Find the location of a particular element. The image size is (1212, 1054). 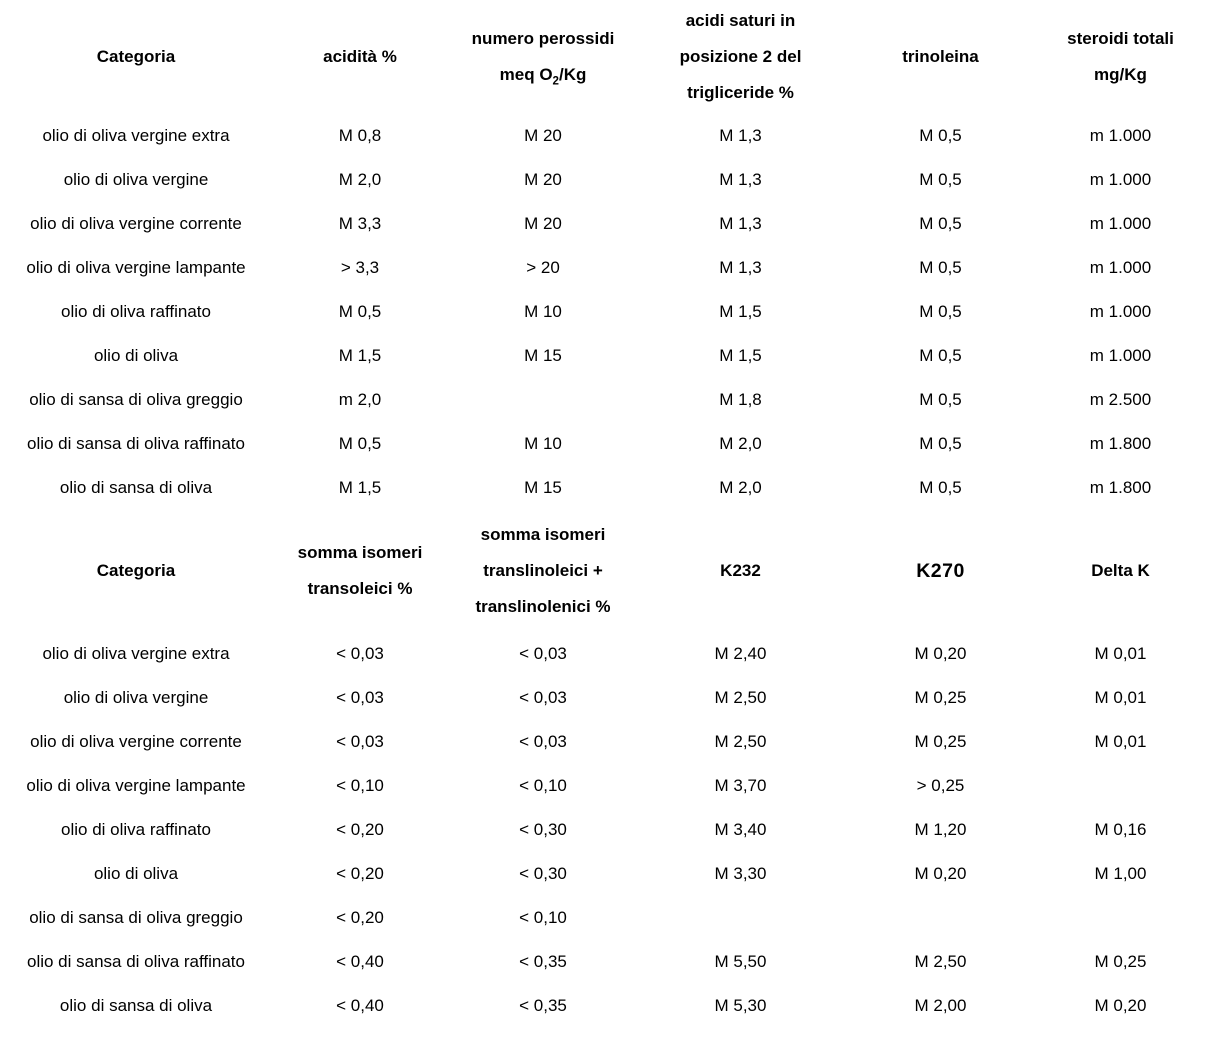

column-header-line: K270 is located at coordinates (940, 571).